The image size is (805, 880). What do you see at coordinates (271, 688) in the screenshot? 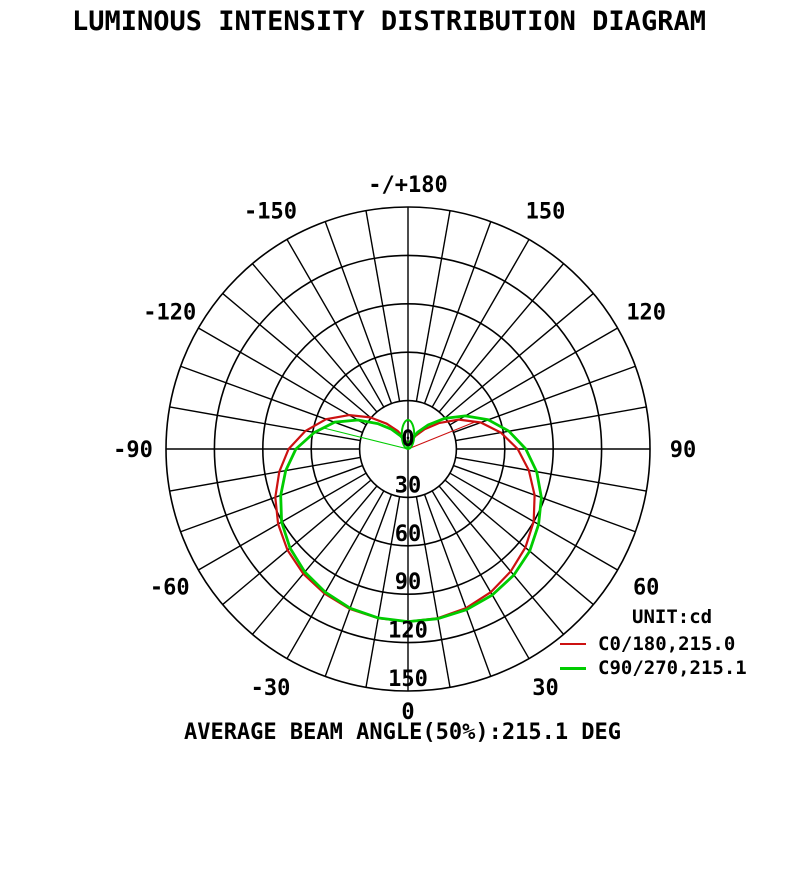
I see `angle-label--30: -30` at bounding box center [271, 688].